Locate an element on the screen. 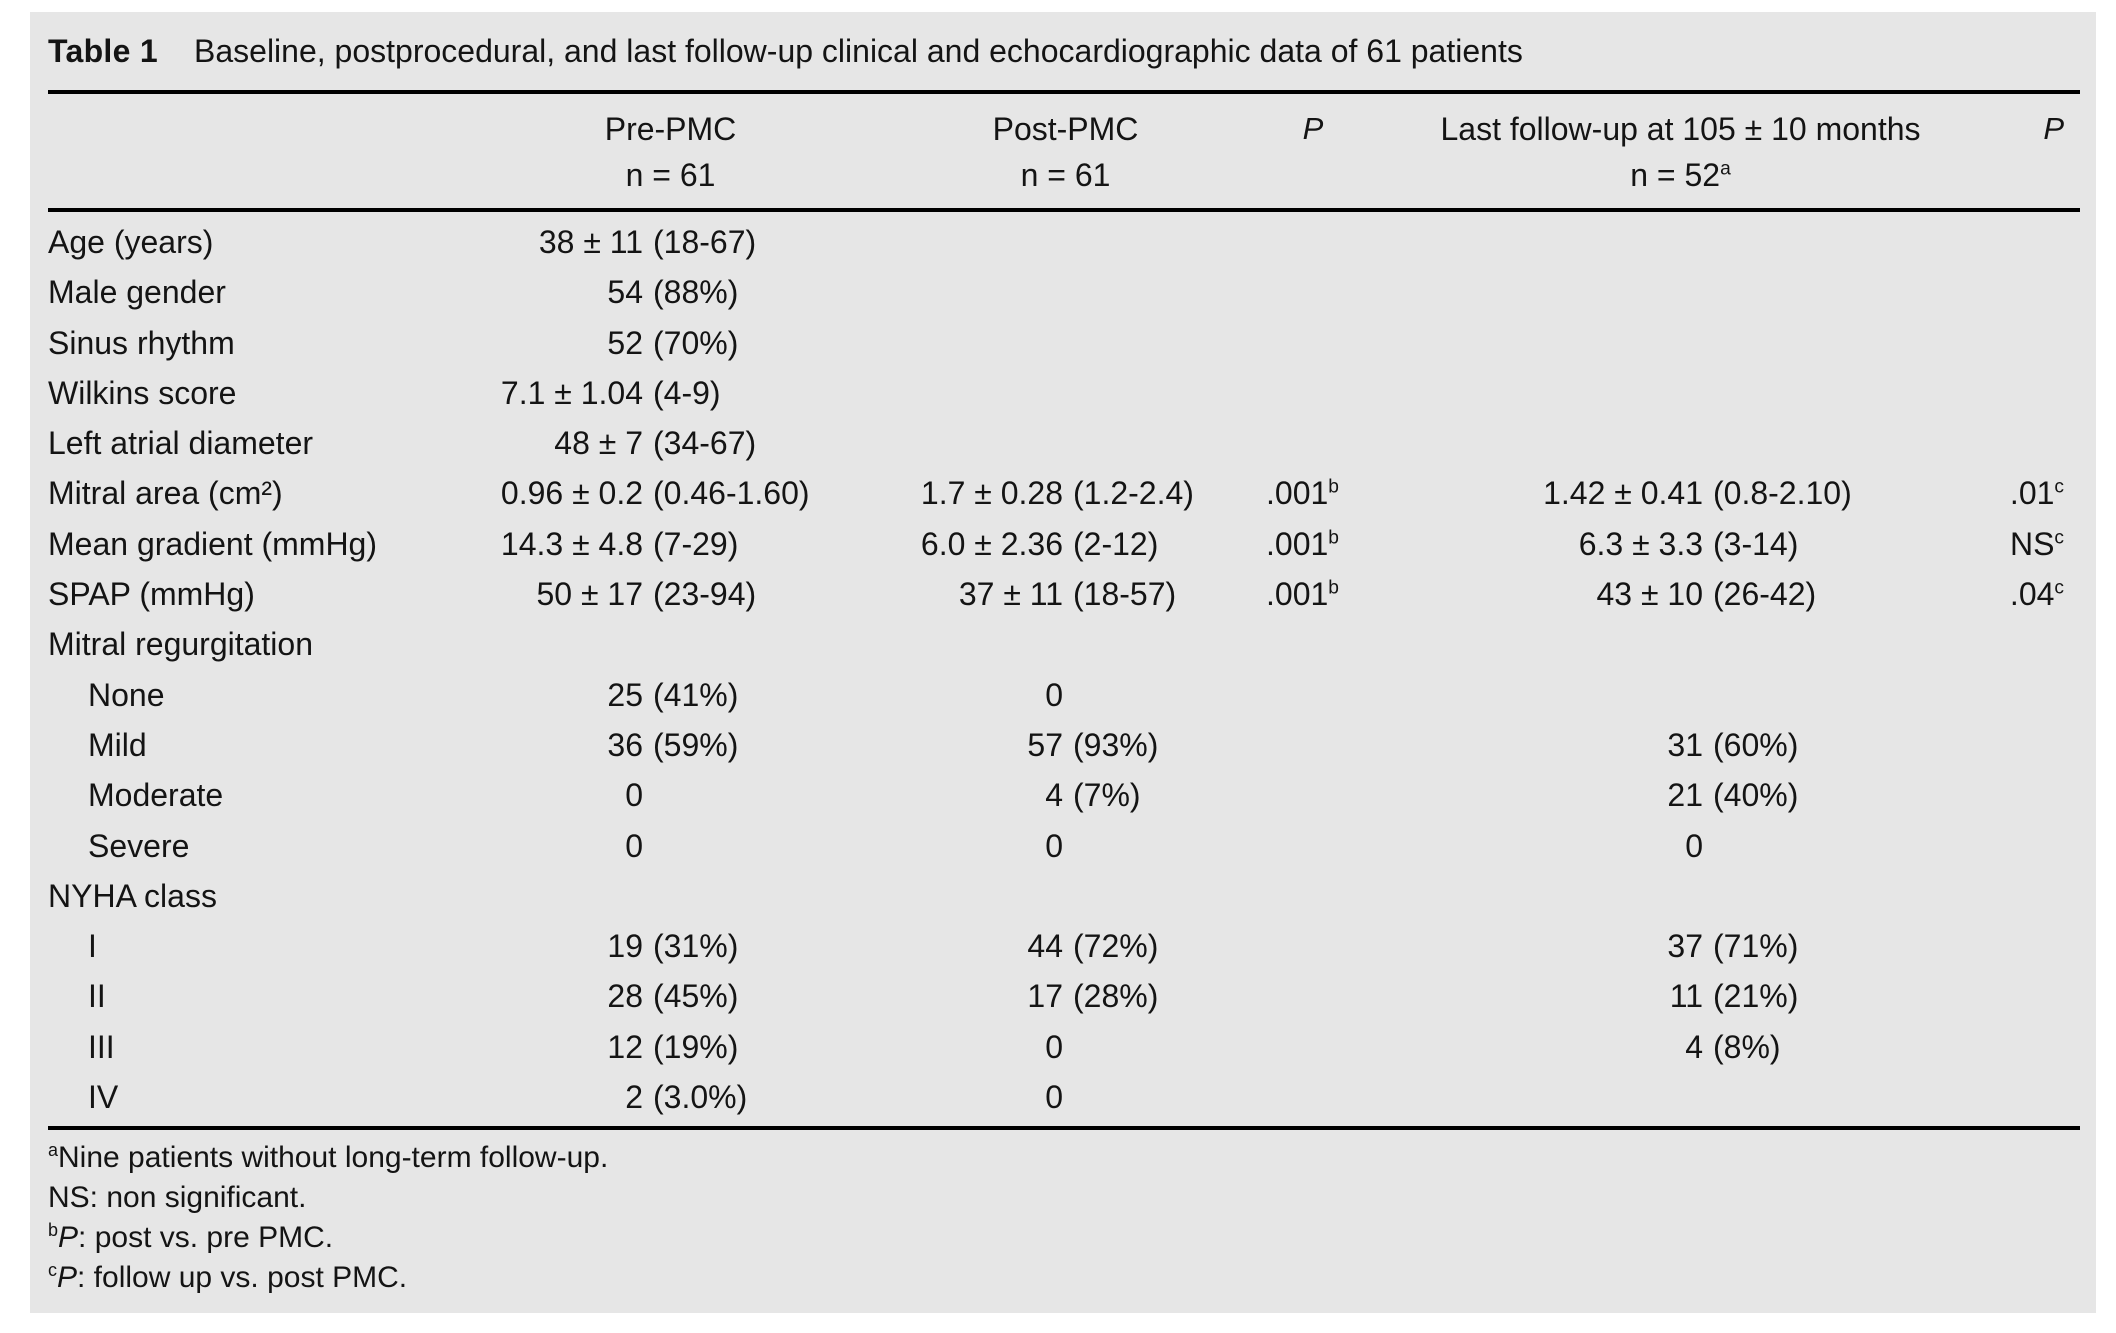 This screenshot has height=1333, width=2116. cell-post-value-text: 4 is located at coordinates (1054, 795).